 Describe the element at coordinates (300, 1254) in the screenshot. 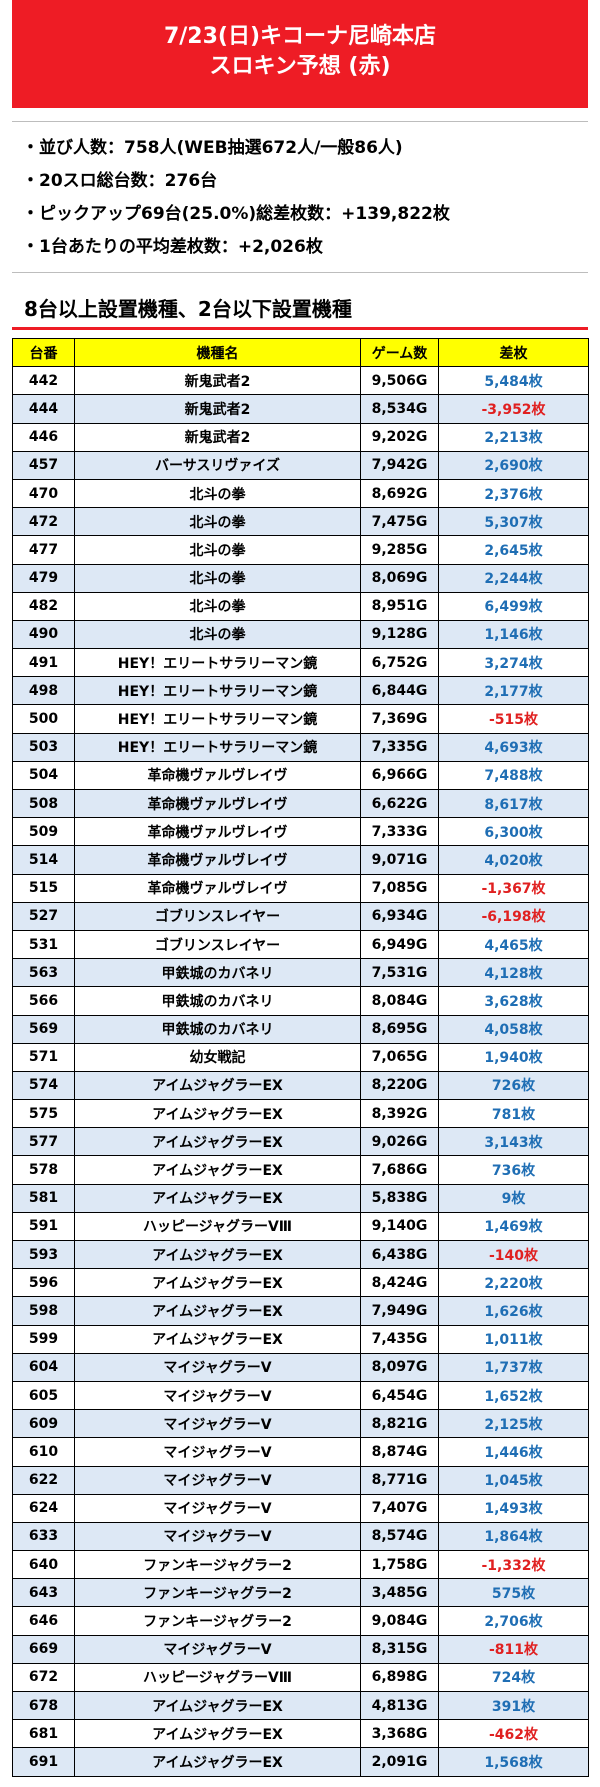

I see `table-row: 593 アイムジャグラーEX 6,438G -140枚` at that location.